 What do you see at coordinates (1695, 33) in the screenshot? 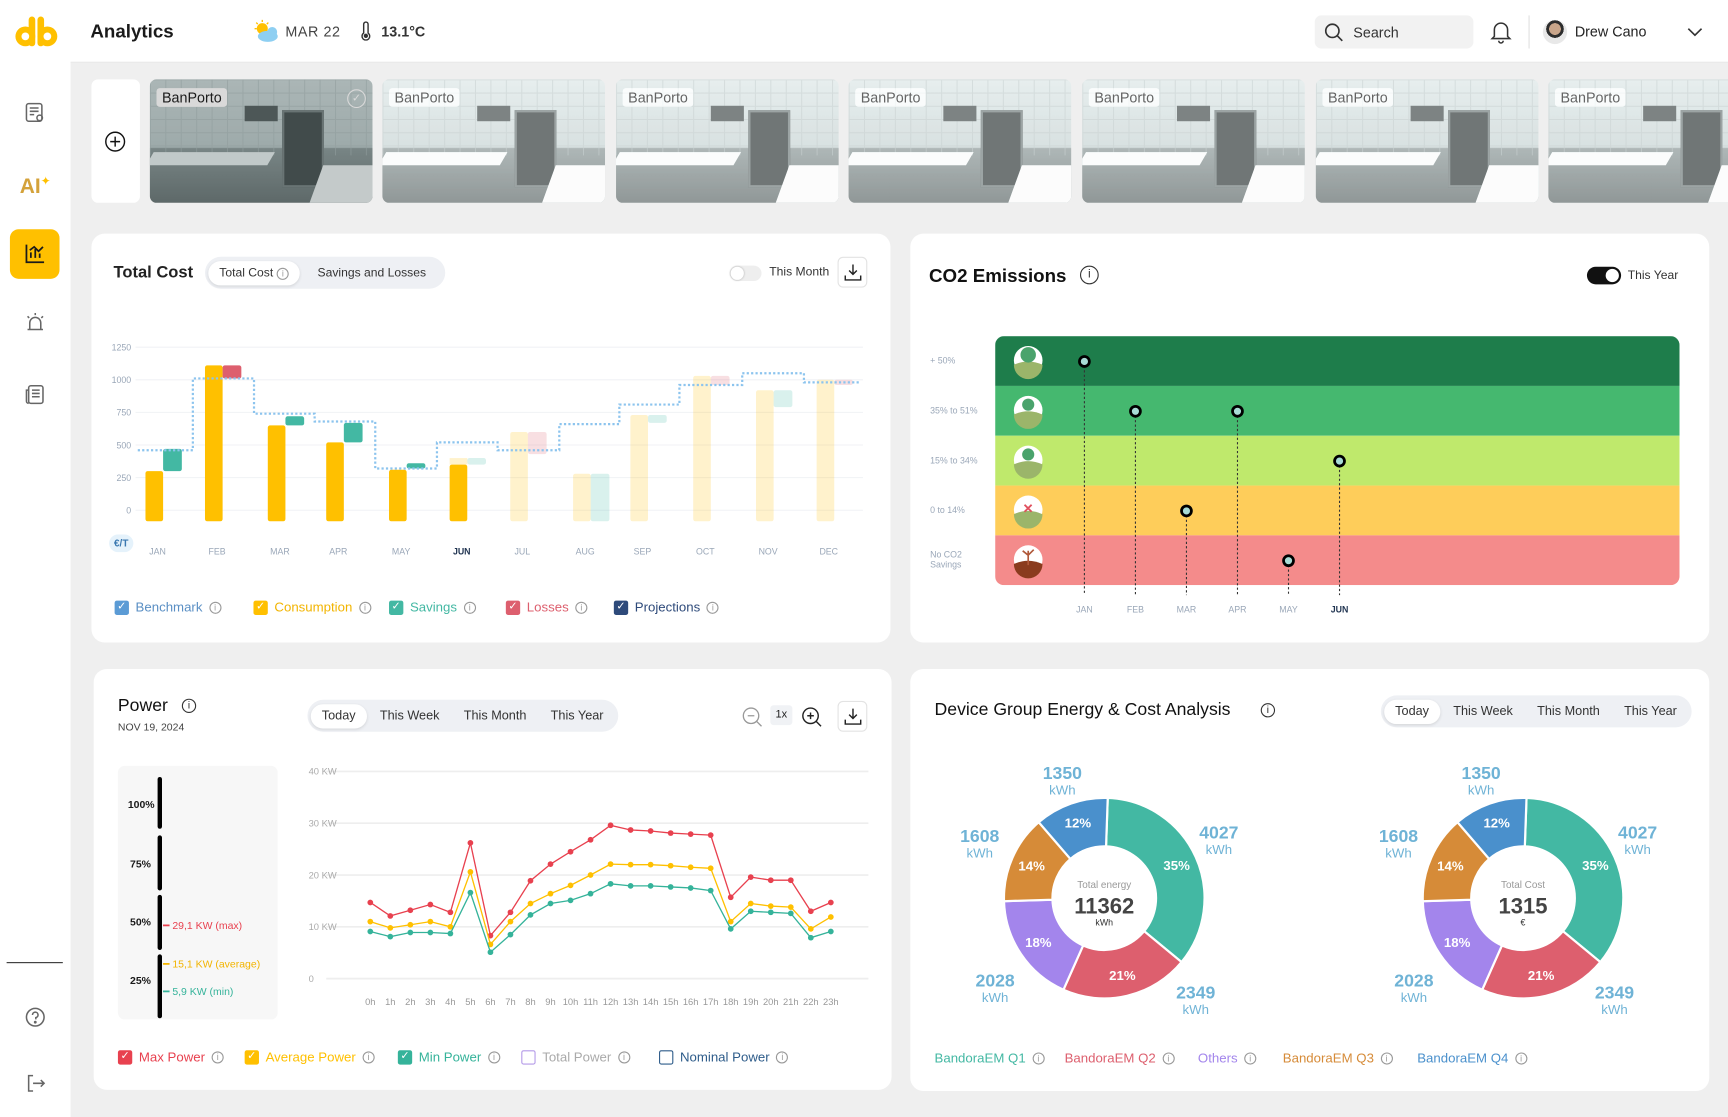
I see `chevron-down-icon` at bounding box center [1695, 33].